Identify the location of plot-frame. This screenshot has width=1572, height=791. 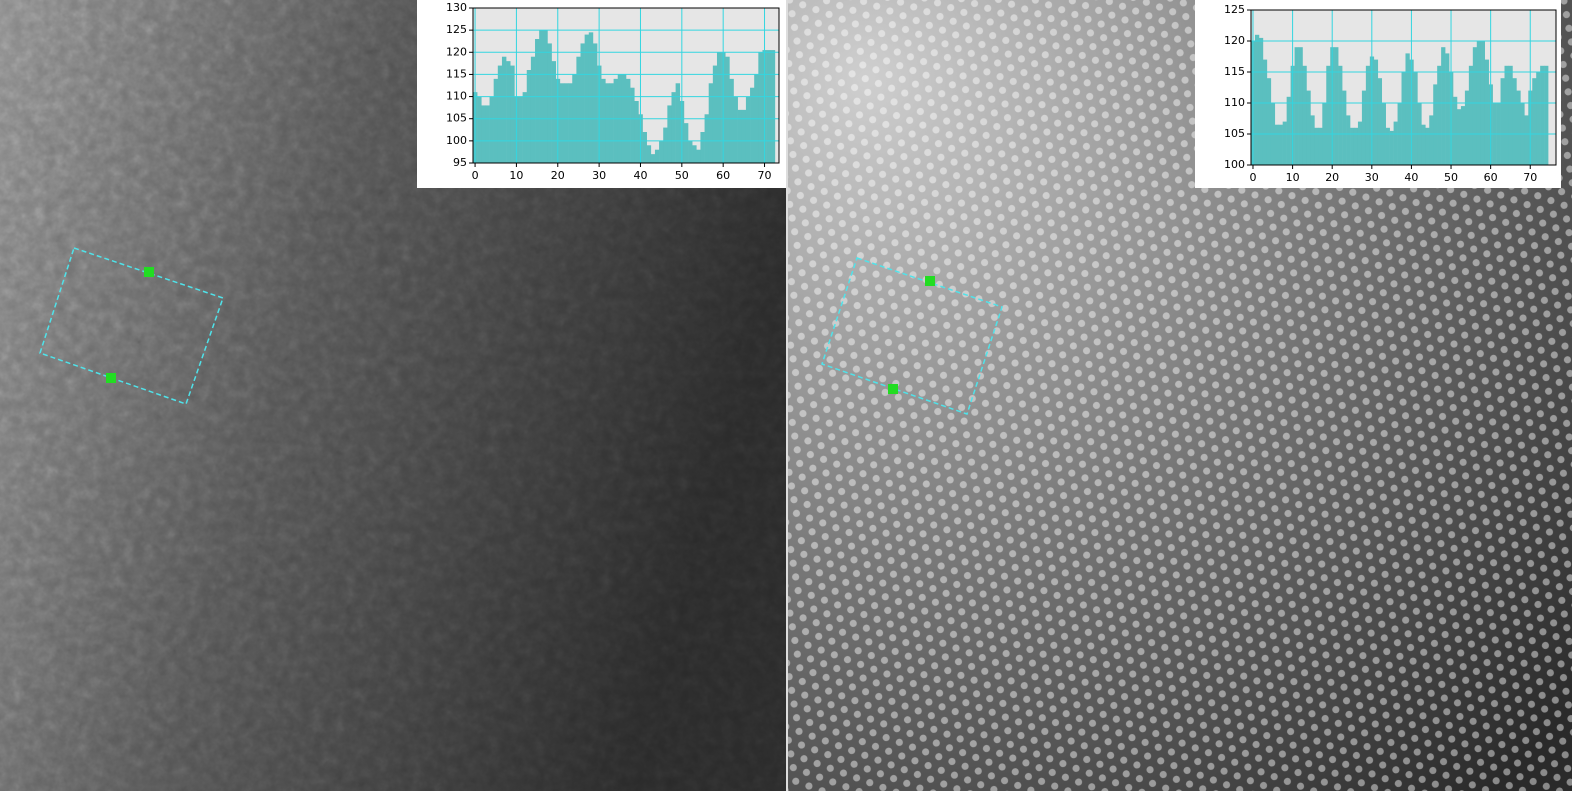
(1403, 87).